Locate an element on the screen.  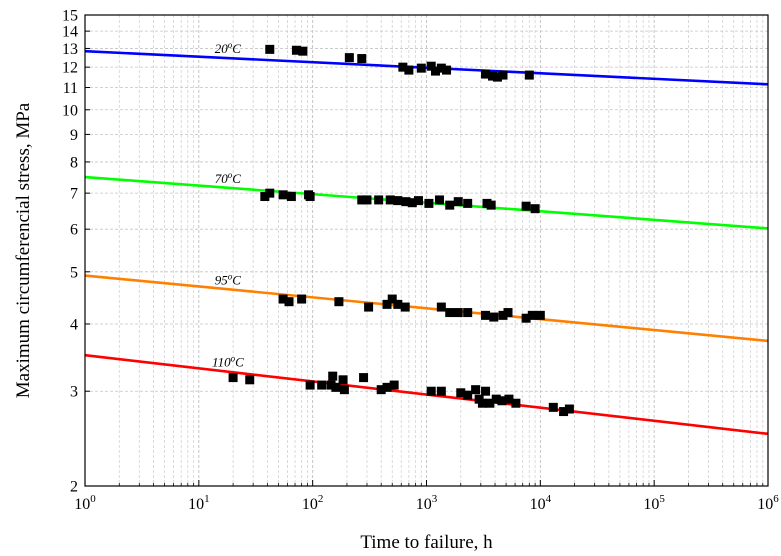
y-tick-label: 13 is located at coordinates (70, 49).